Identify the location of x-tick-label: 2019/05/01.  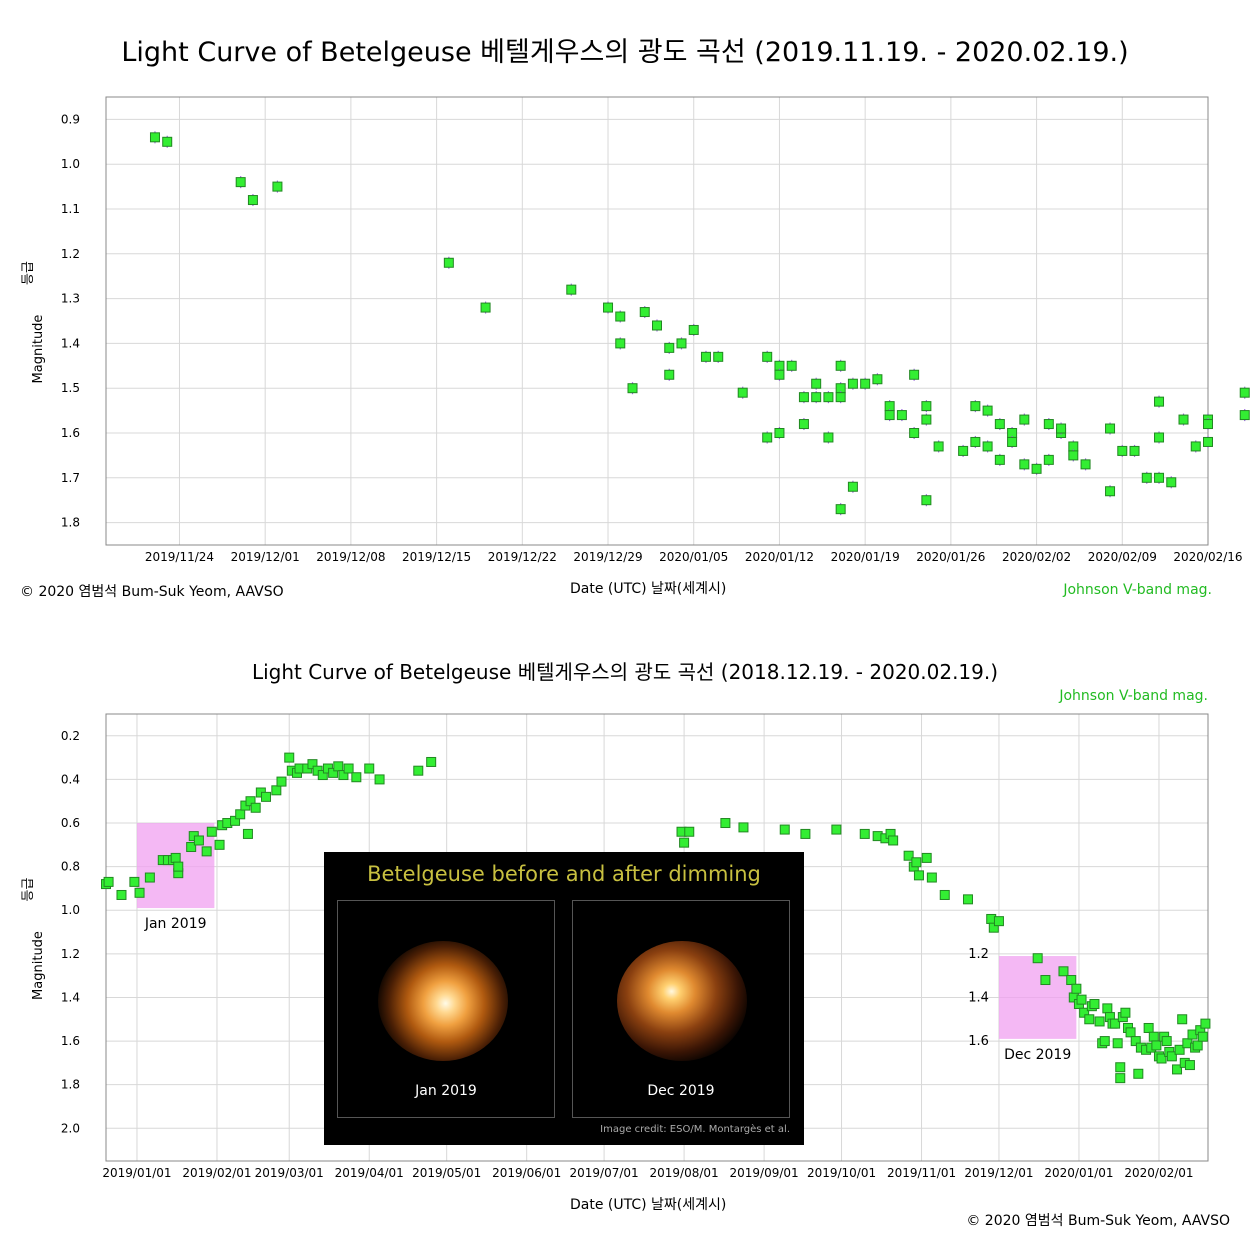
(446, 1173).